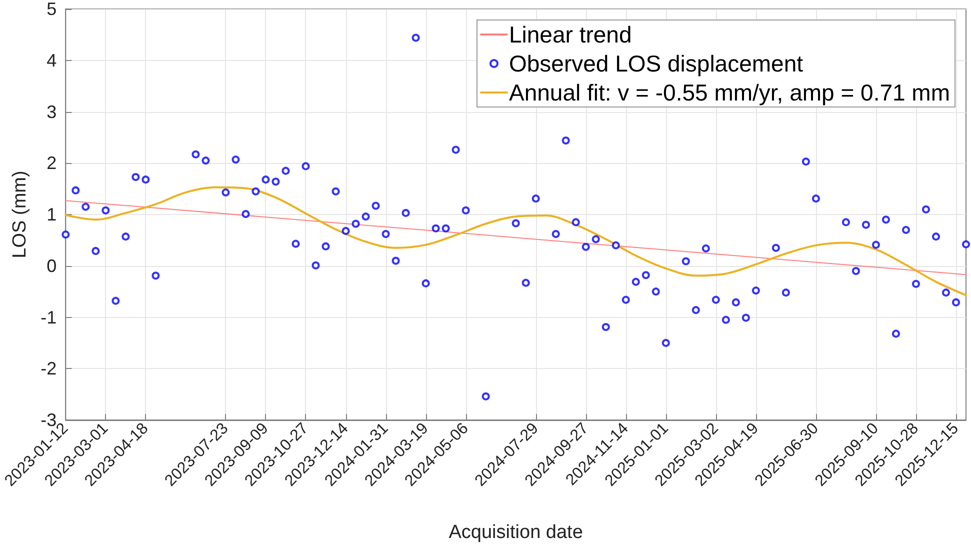 The height and width of the screenshot is (547, 971). I want to click on legend-label: Linear trend, so click(570, 35).